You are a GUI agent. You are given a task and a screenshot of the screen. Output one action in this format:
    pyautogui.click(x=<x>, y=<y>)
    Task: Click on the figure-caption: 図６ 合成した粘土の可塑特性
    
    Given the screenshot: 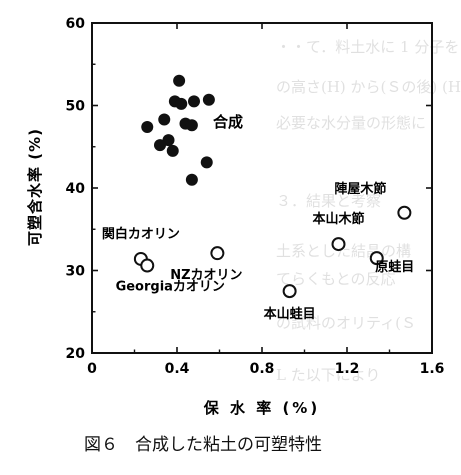 What is the action you would take?
    pyautogui.click(x=203, y=445)
    